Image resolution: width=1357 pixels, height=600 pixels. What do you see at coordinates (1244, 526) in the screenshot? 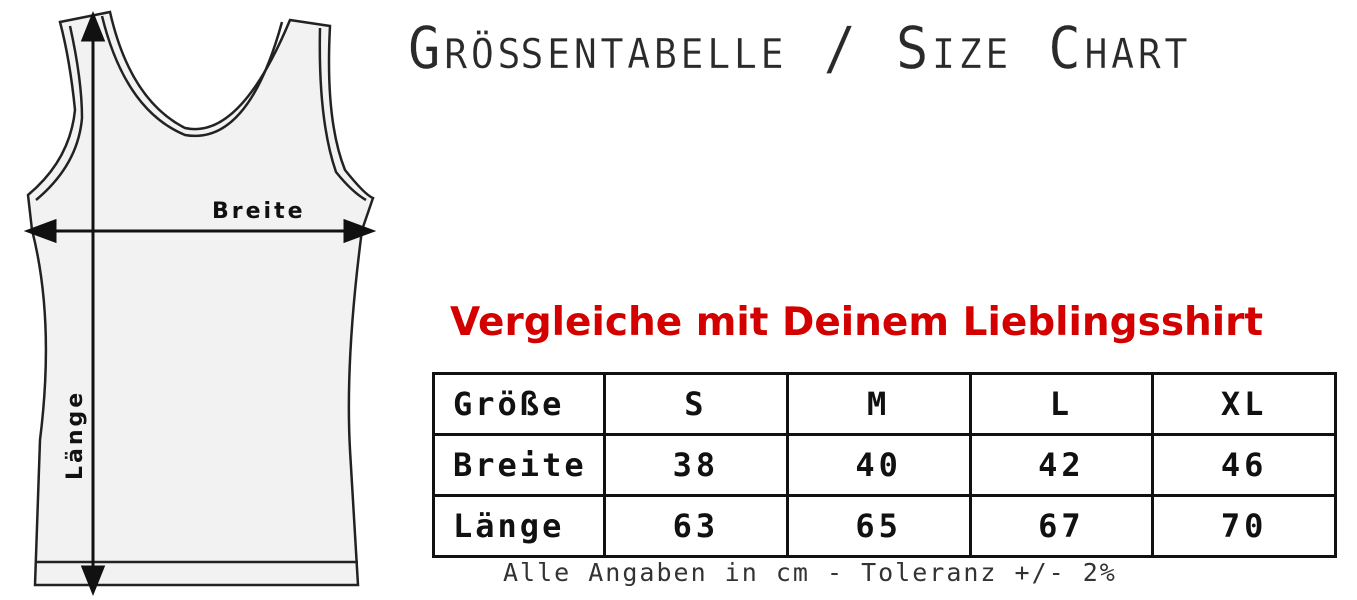
I see `table-cell: 70` at bounding box center [1244, 526].